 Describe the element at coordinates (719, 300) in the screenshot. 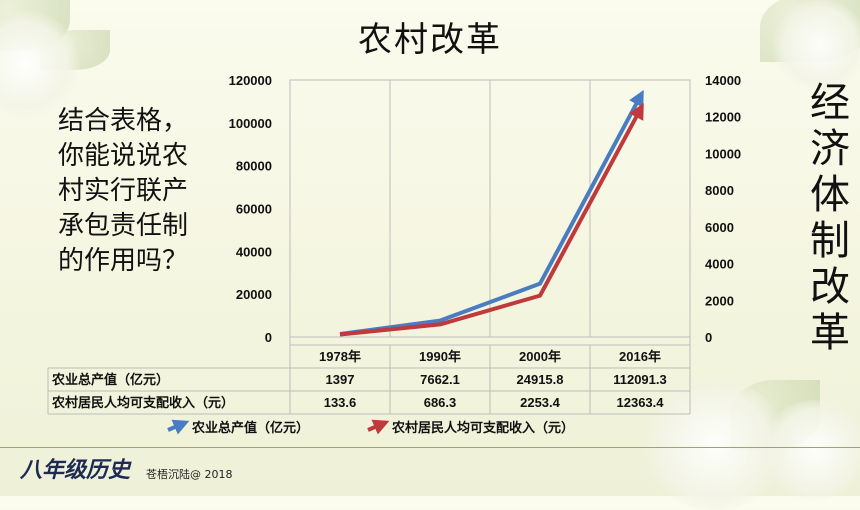

I see `y-right-tick-label: 2000` at that location.